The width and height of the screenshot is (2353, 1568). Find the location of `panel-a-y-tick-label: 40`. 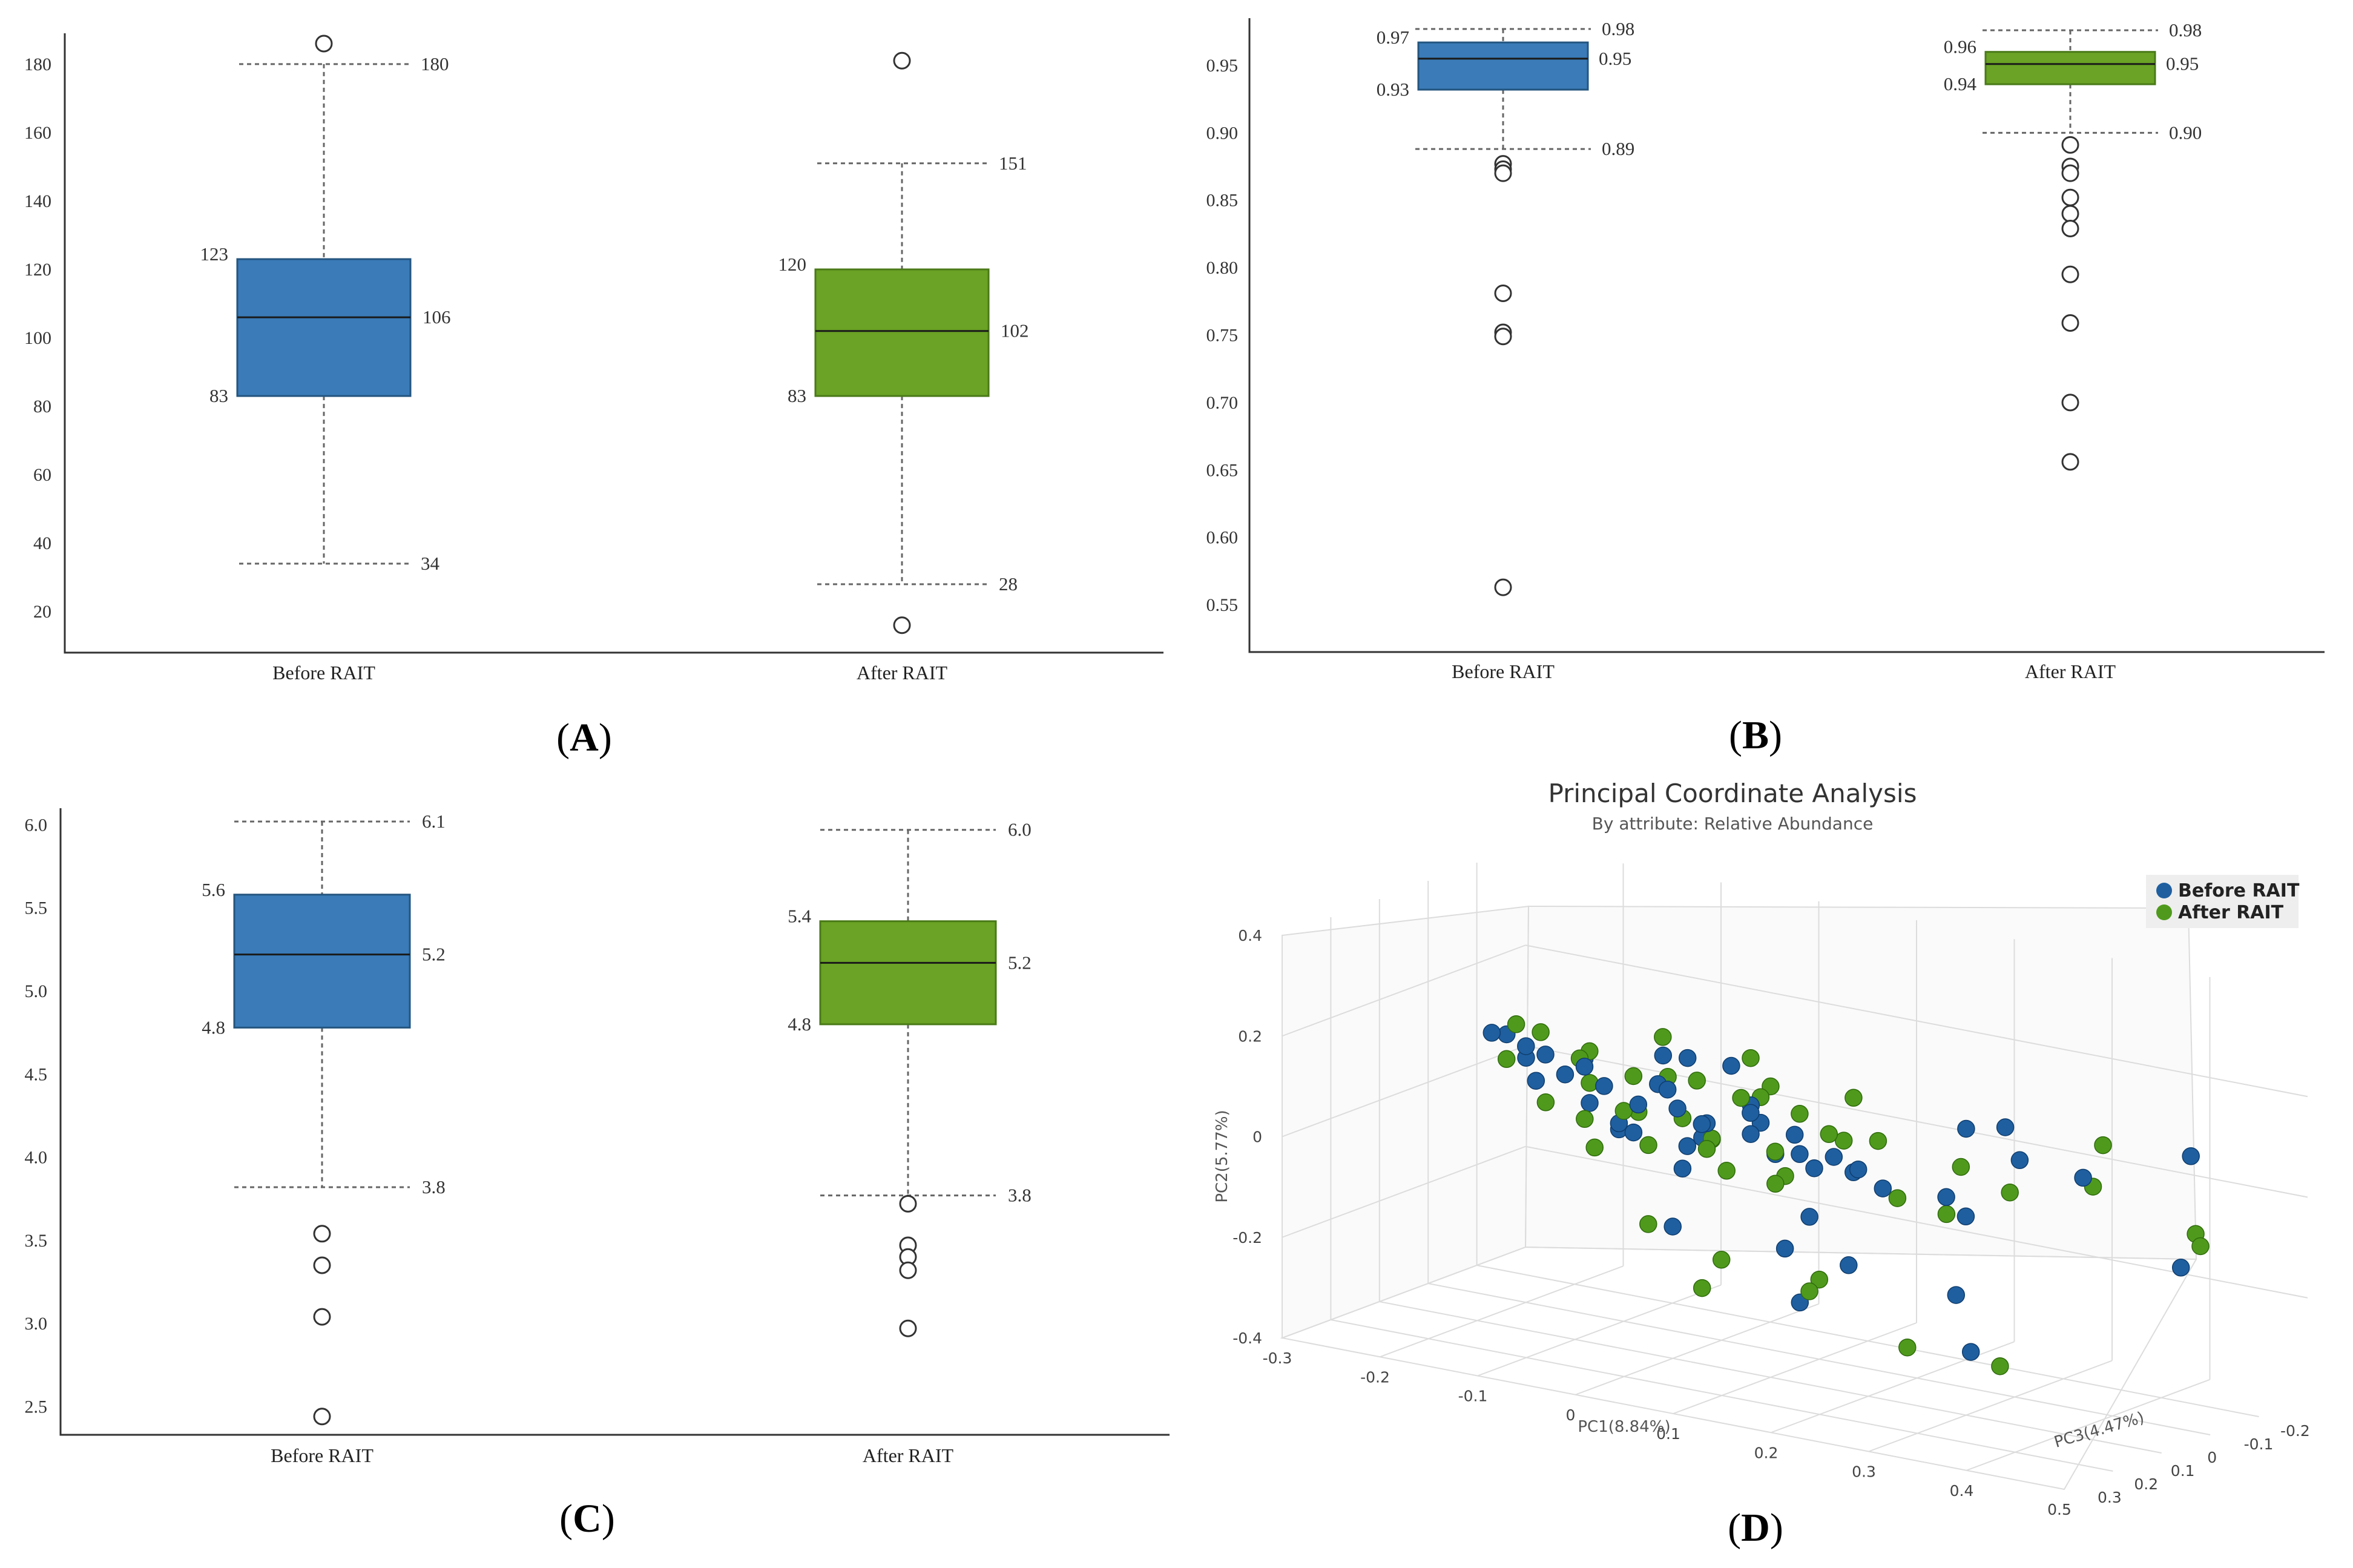

panel-a-y-tick-label: 40 is located at coordinates (42, 543).